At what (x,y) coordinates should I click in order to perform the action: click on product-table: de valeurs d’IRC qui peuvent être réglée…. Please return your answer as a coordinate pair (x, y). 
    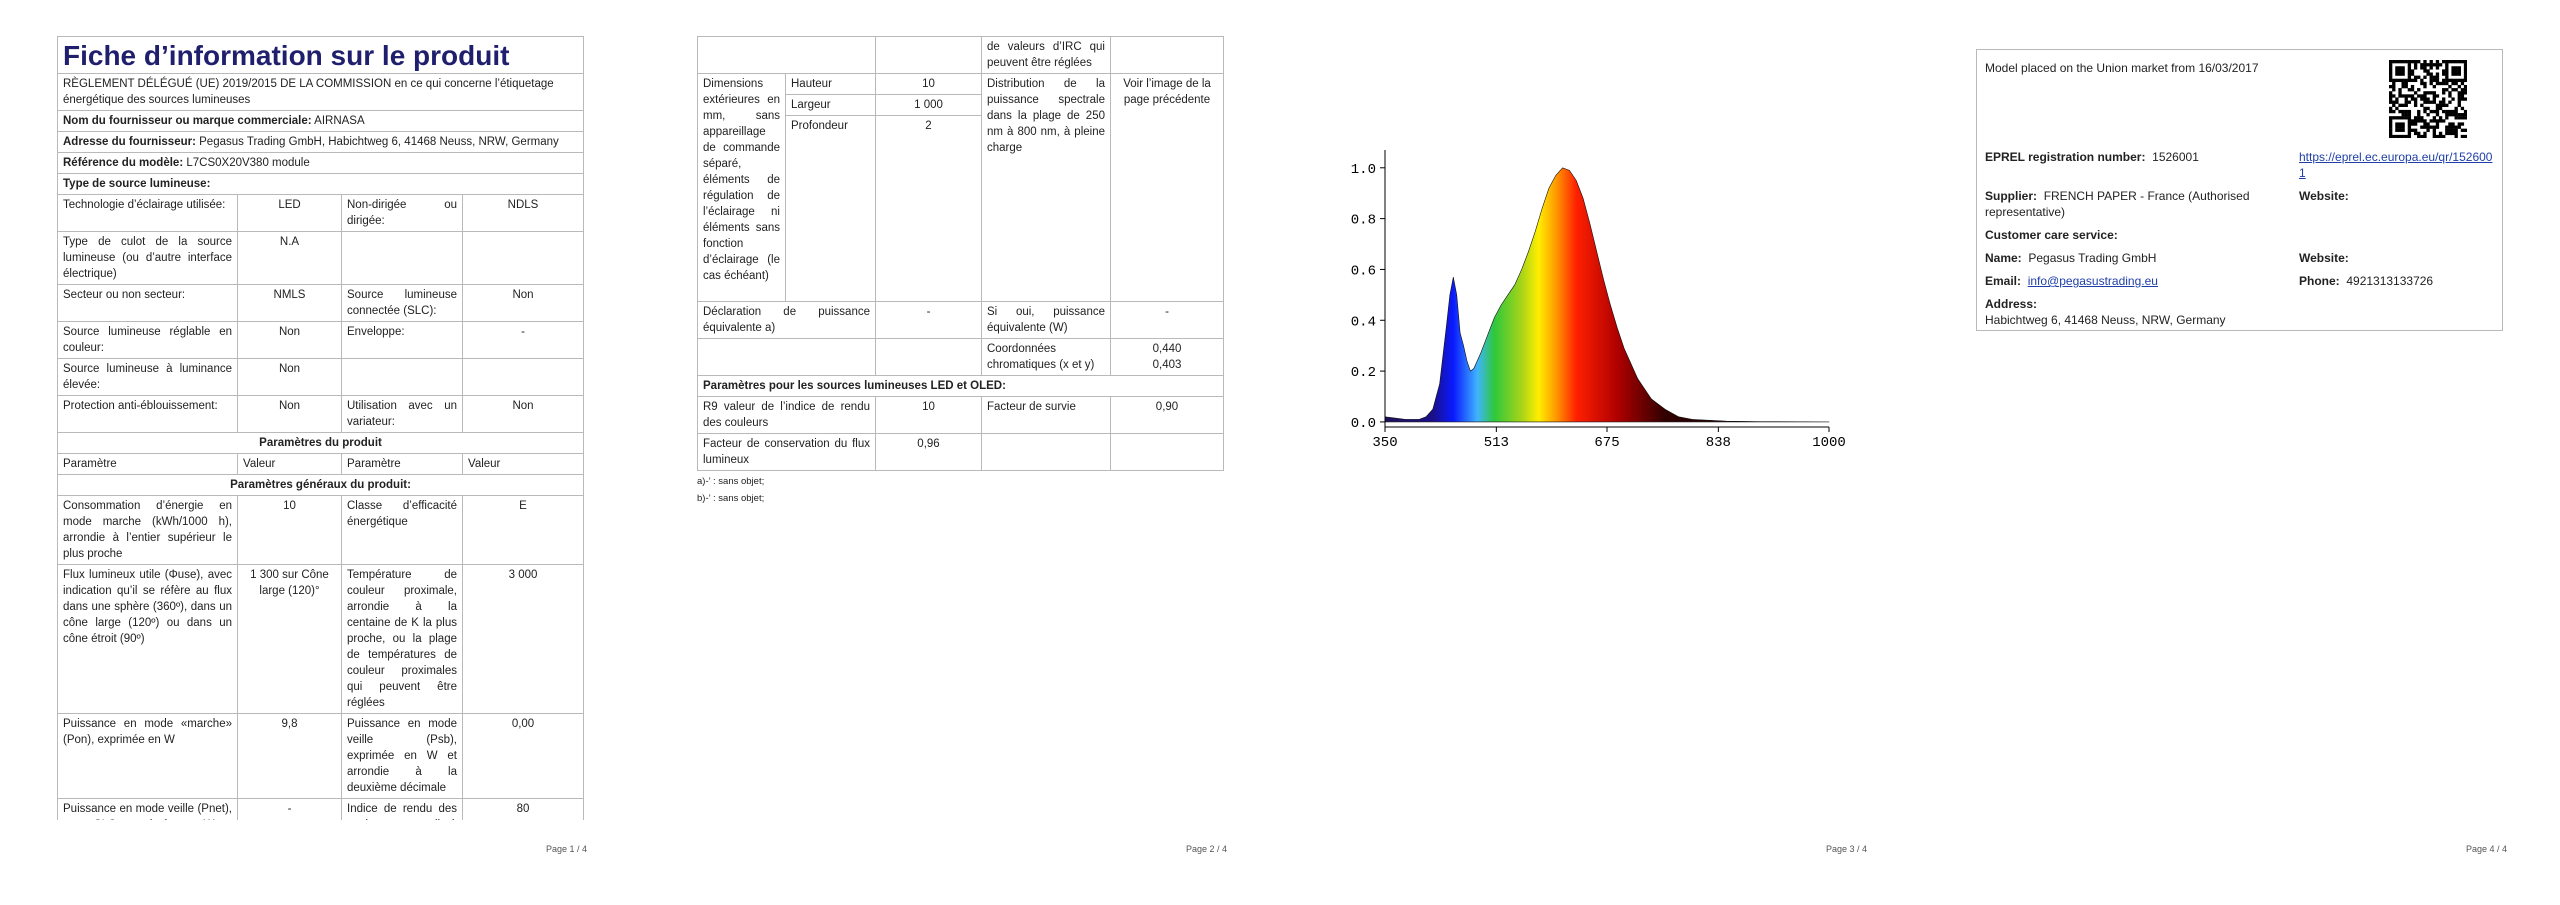
    Looking at the image, I should click on (960, 253).